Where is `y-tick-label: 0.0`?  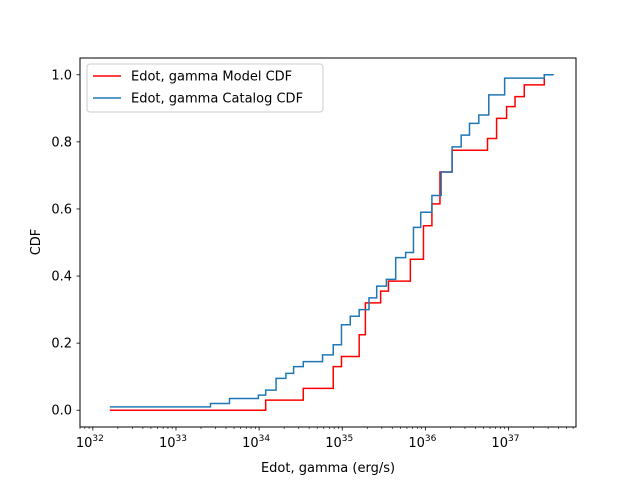
y-tick-label: 0.0 is located at coordinates (61, 411).